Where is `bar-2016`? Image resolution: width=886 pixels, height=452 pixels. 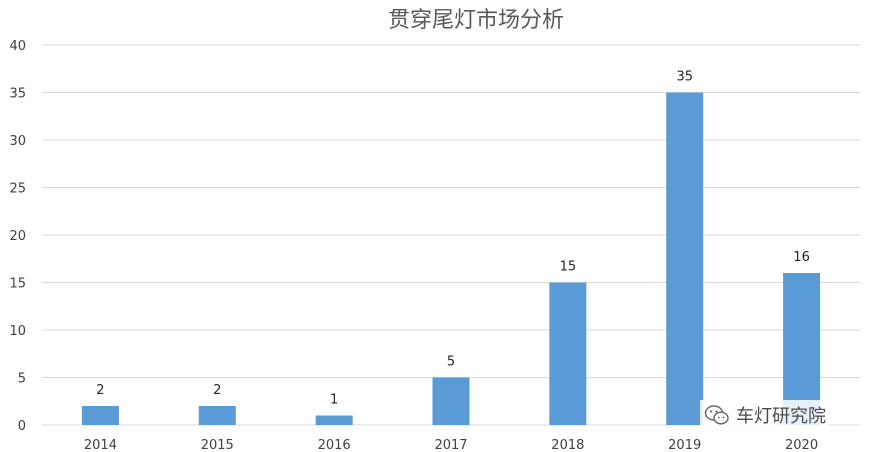
bar-2016 is located at coordinates (334, 420).